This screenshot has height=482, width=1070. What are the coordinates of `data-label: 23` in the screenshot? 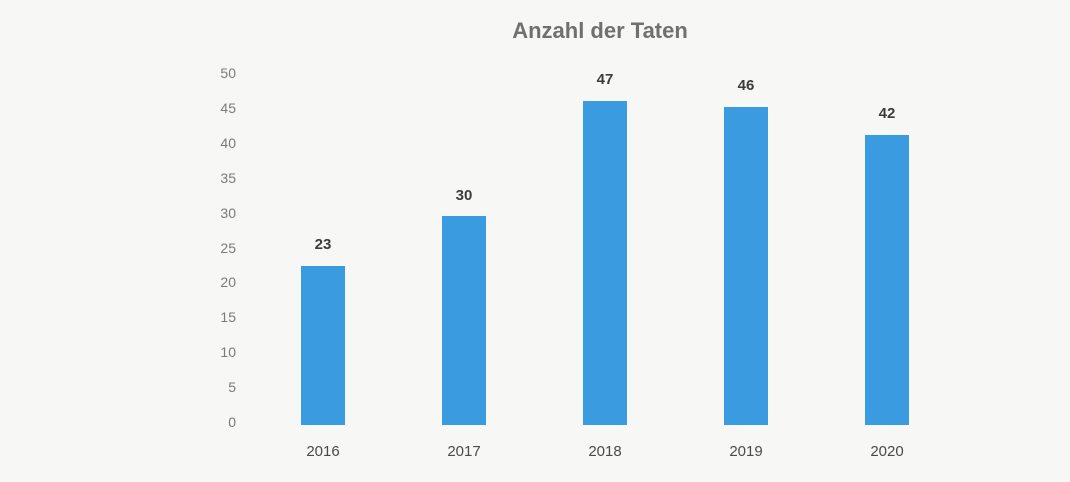 It's located at (323, 244).